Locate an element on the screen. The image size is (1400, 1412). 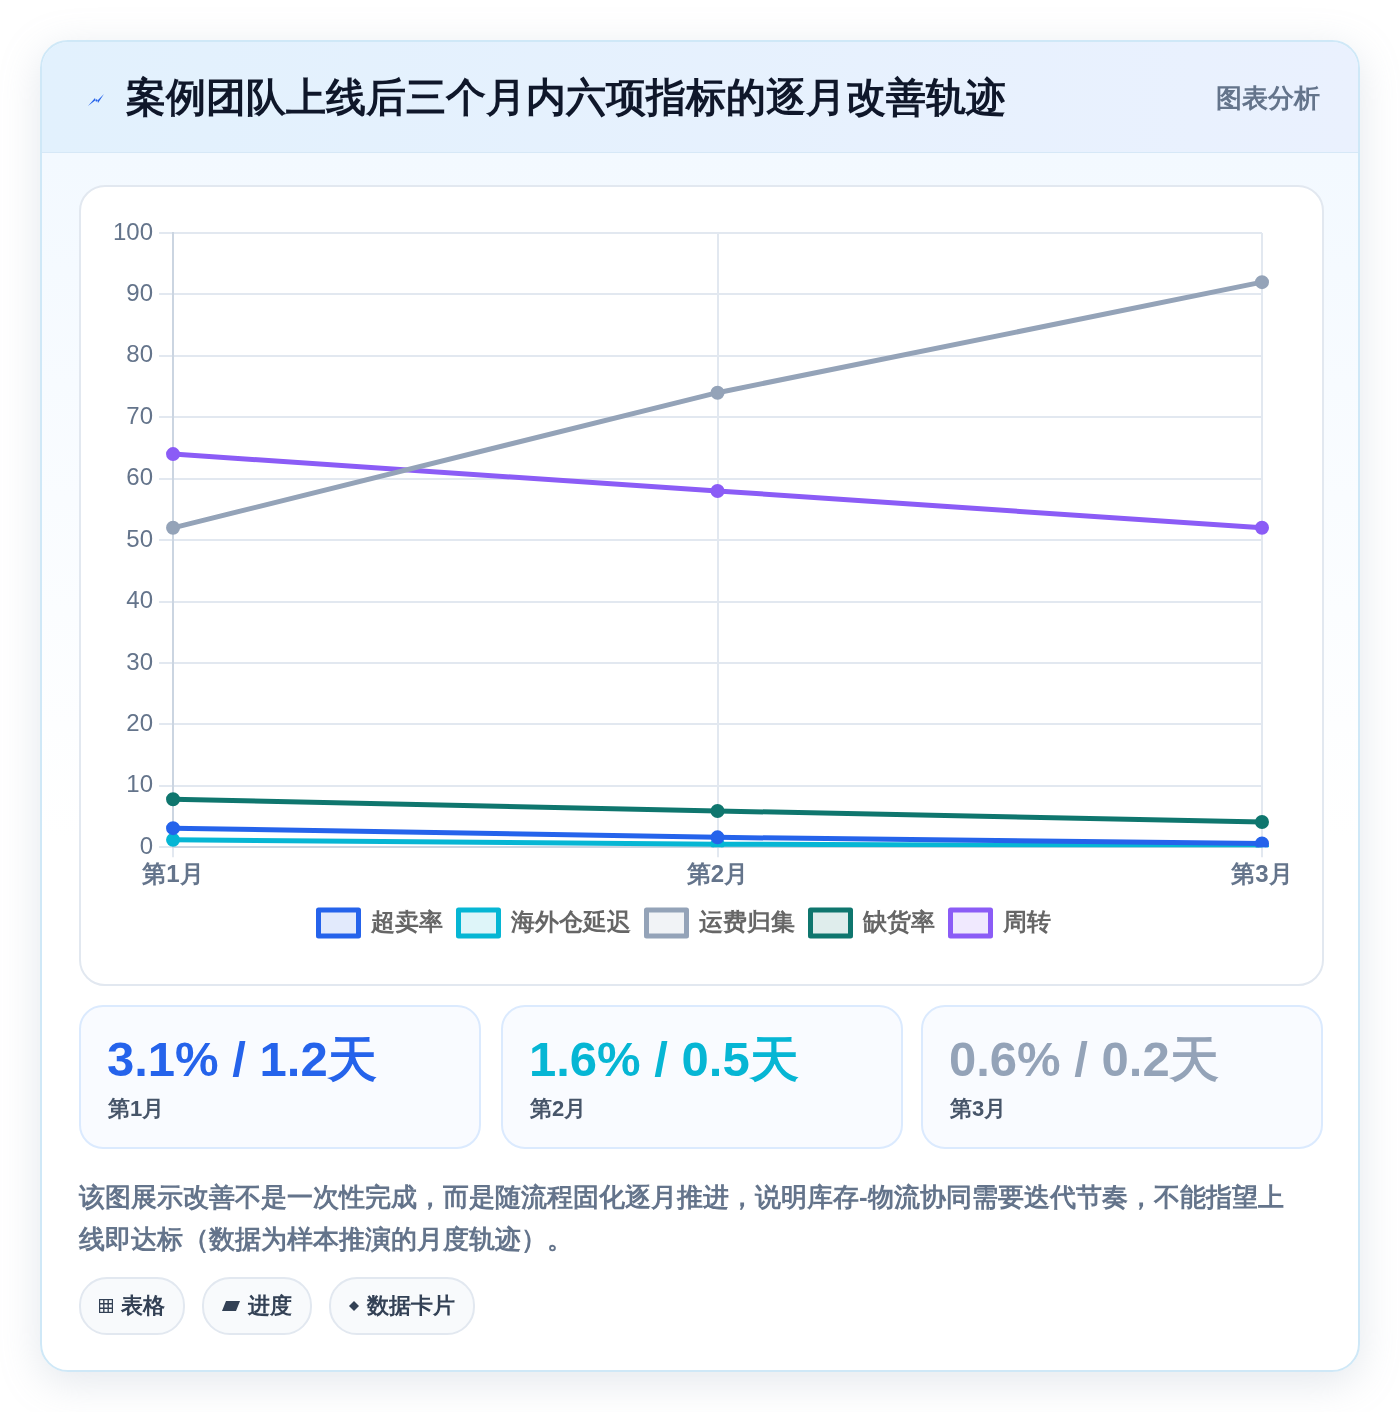
text: 第1月 is located at coordinates (136, 1109).